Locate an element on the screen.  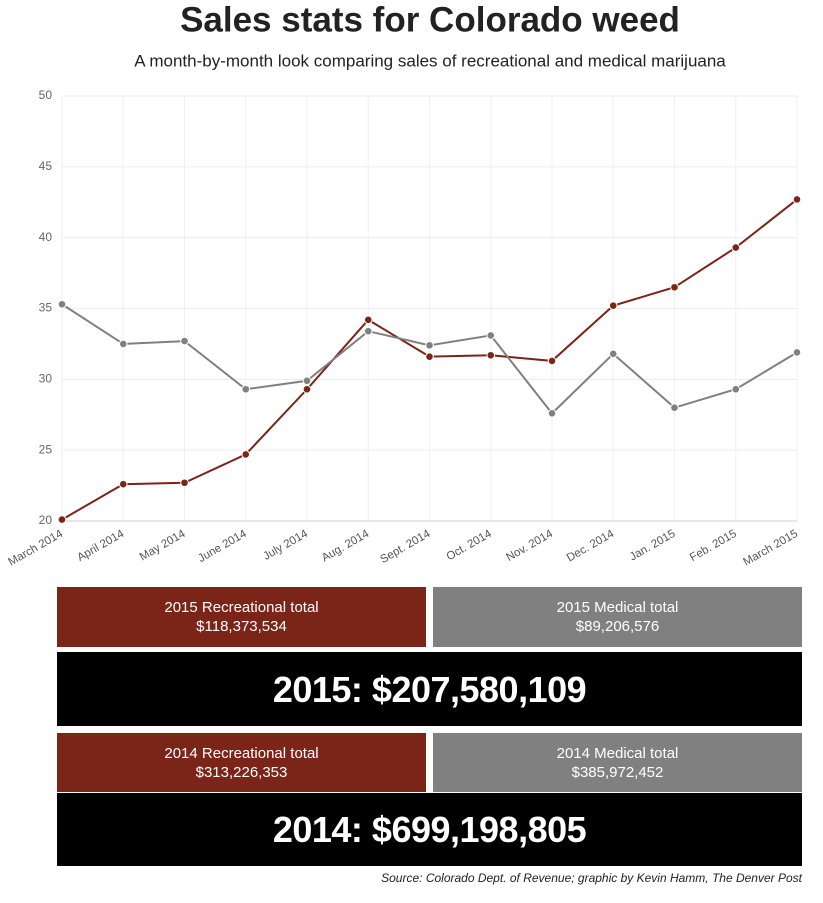
summary-box: 2015 Medical total $89,206,576 is located at coordinates (617, 617).